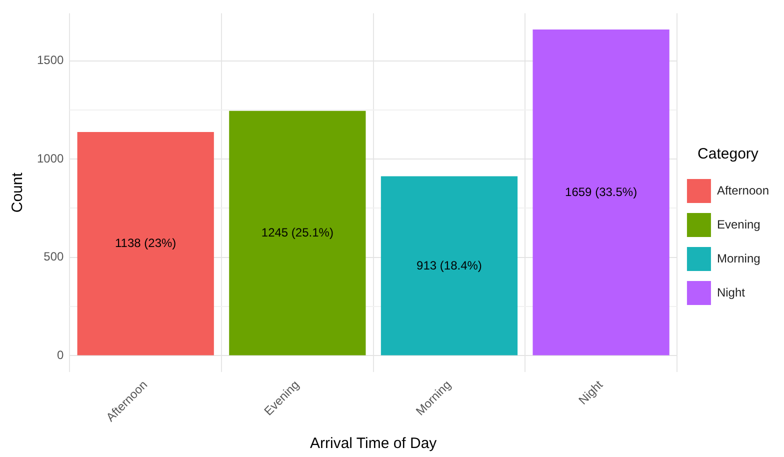 The image size is (784, 457). I want to click on x-axis-title: Arrival Time of Day, so click(374, 443).